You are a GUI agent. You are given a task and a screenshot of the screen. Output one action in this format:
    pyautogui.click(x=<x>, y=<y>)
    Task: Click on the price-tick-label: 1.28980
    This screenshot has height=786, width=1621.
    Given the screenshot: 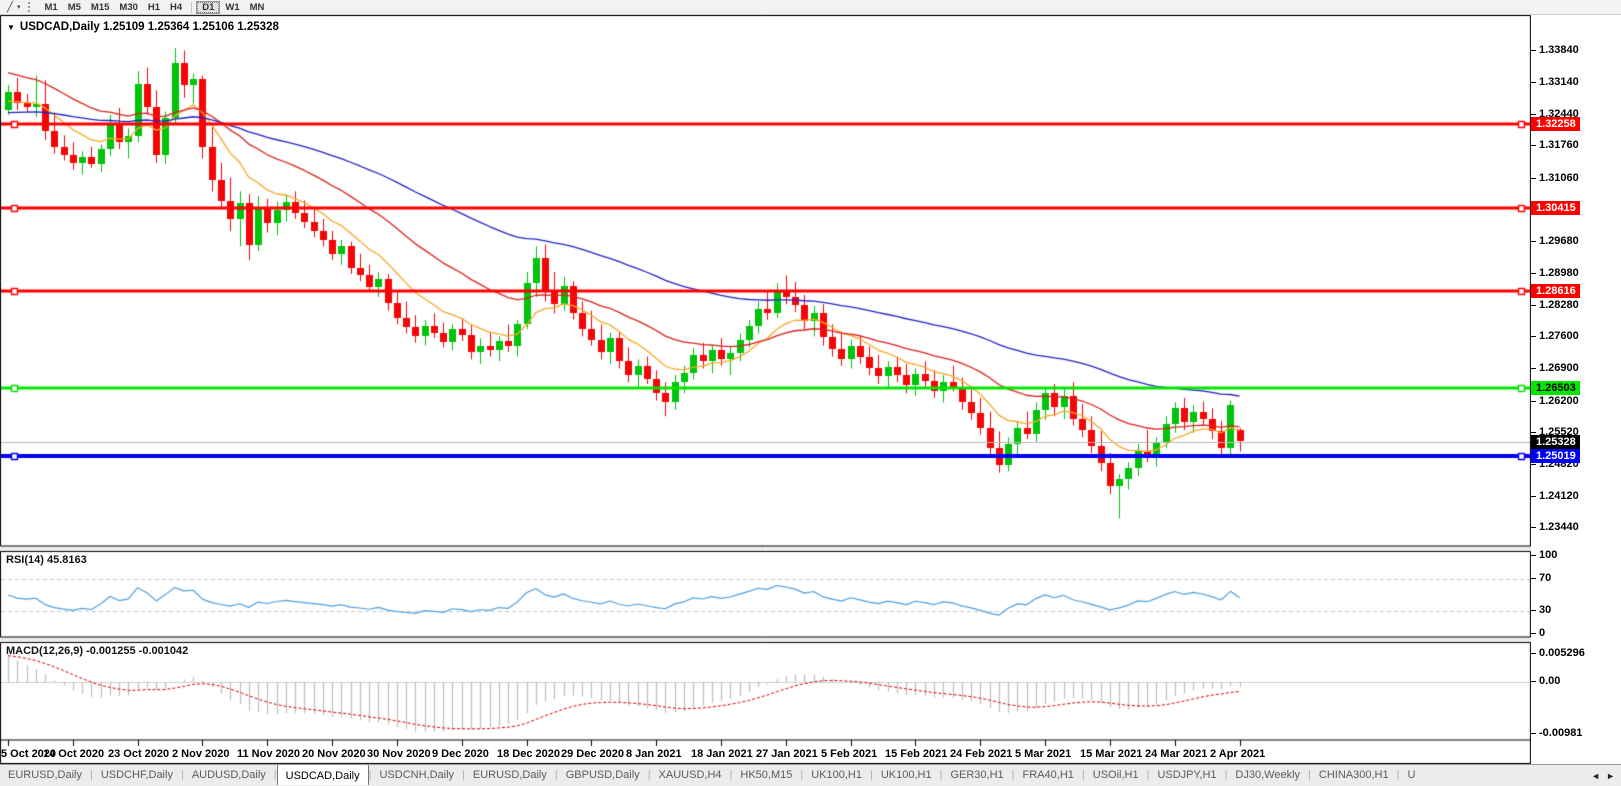 What is the action you would take?
    pyautogui.click(x=1555, y=273)
    